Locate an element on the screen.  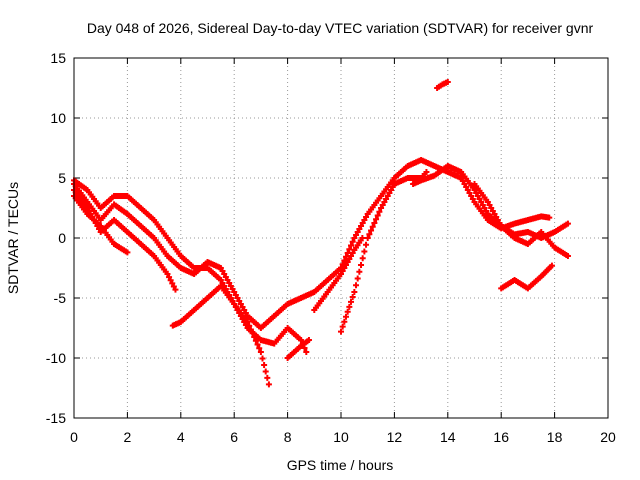
y-axis-label: SDTVAR / TECUs is located at coordinates (13, 238).